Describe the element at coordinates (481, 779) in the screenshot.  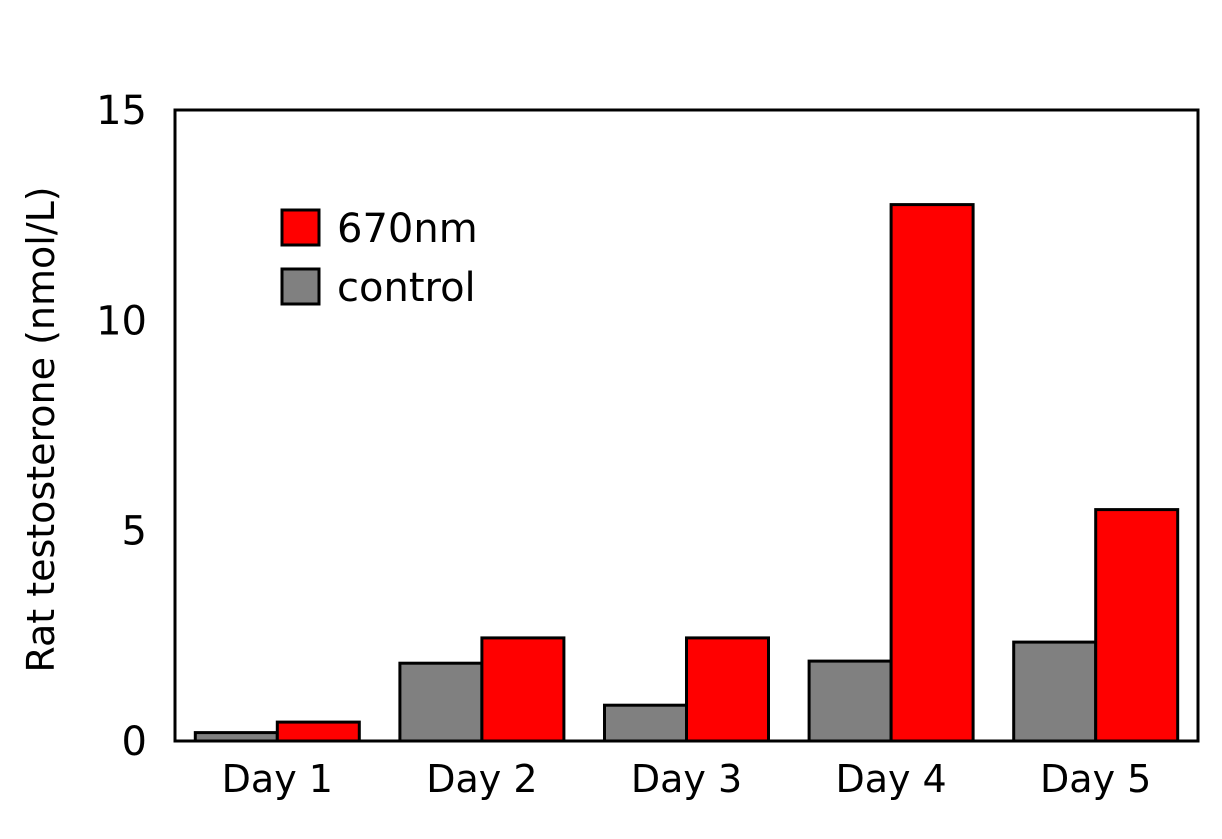
I see `x-tick-label: Day 2` at that location.